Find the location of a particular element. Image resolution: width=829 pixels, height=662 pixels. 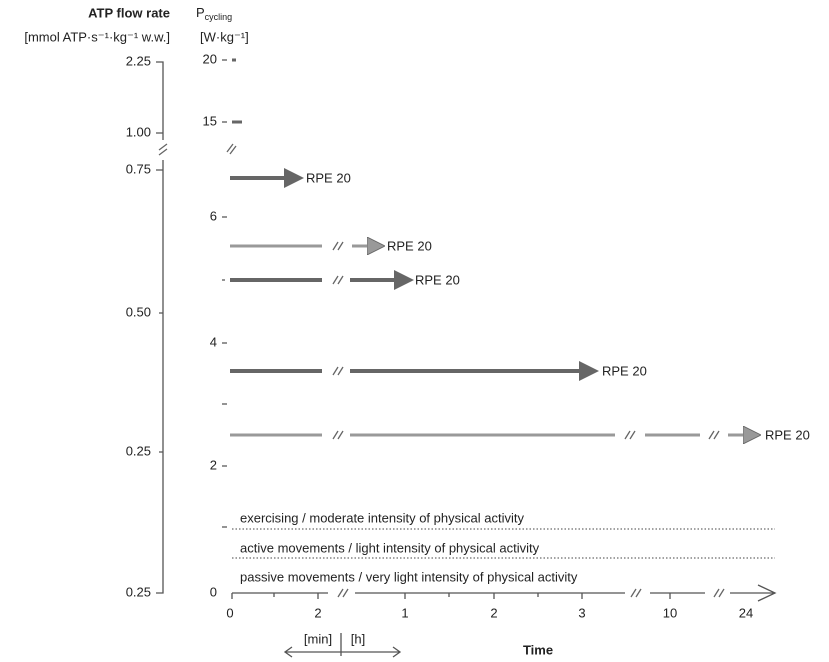

left-axis-unit: [mmol ATP·s⁻¹·kg⁻¹ w.w.] is located at coordinates (97, 36).